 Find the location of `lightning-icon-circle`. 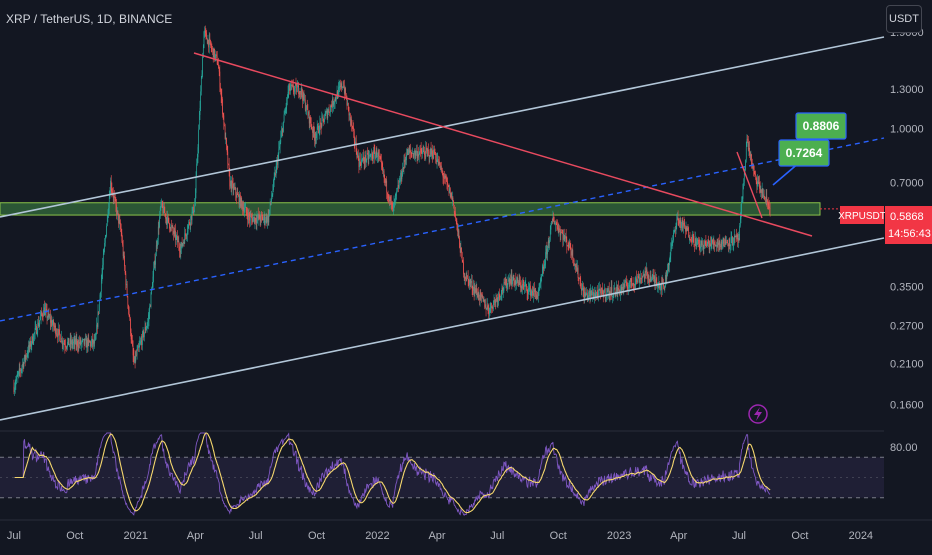

lightning-icon-circle is located at coordinates (758, 414).